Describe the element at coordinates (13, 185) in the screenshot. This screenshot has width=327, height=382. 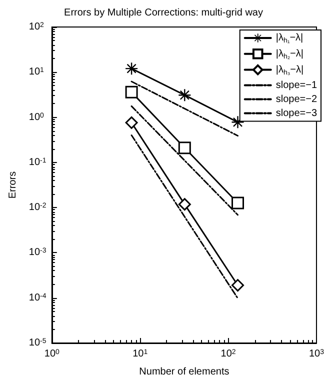
I see `y-axis-title: Errors` at that location.